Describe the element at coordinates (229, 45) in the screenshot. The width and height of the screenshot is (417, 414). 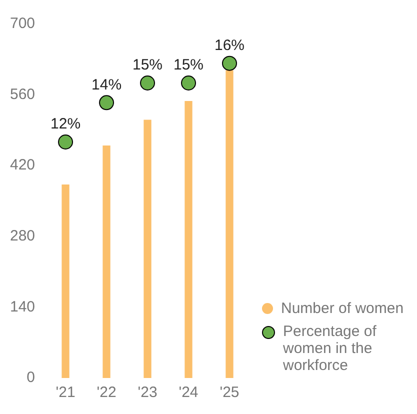
I see `data-label: 16%` at that location.